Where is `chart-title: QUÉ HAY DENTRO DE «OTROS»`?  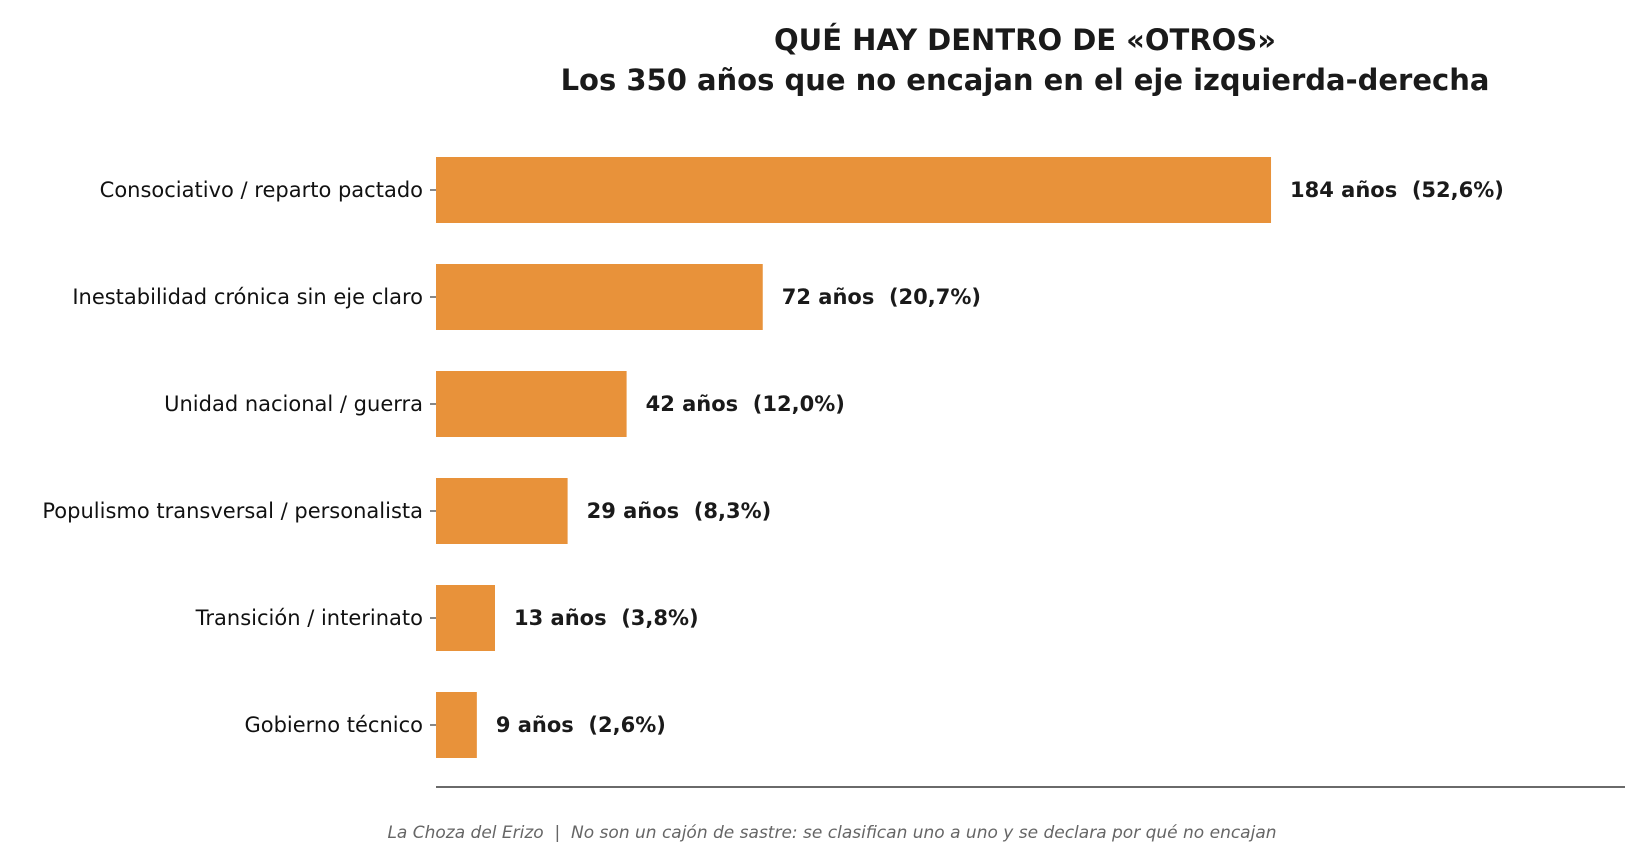 chart-title: QUÉ HAY DENTRO DE «OTROS» is located at coordinates (1025, 40).